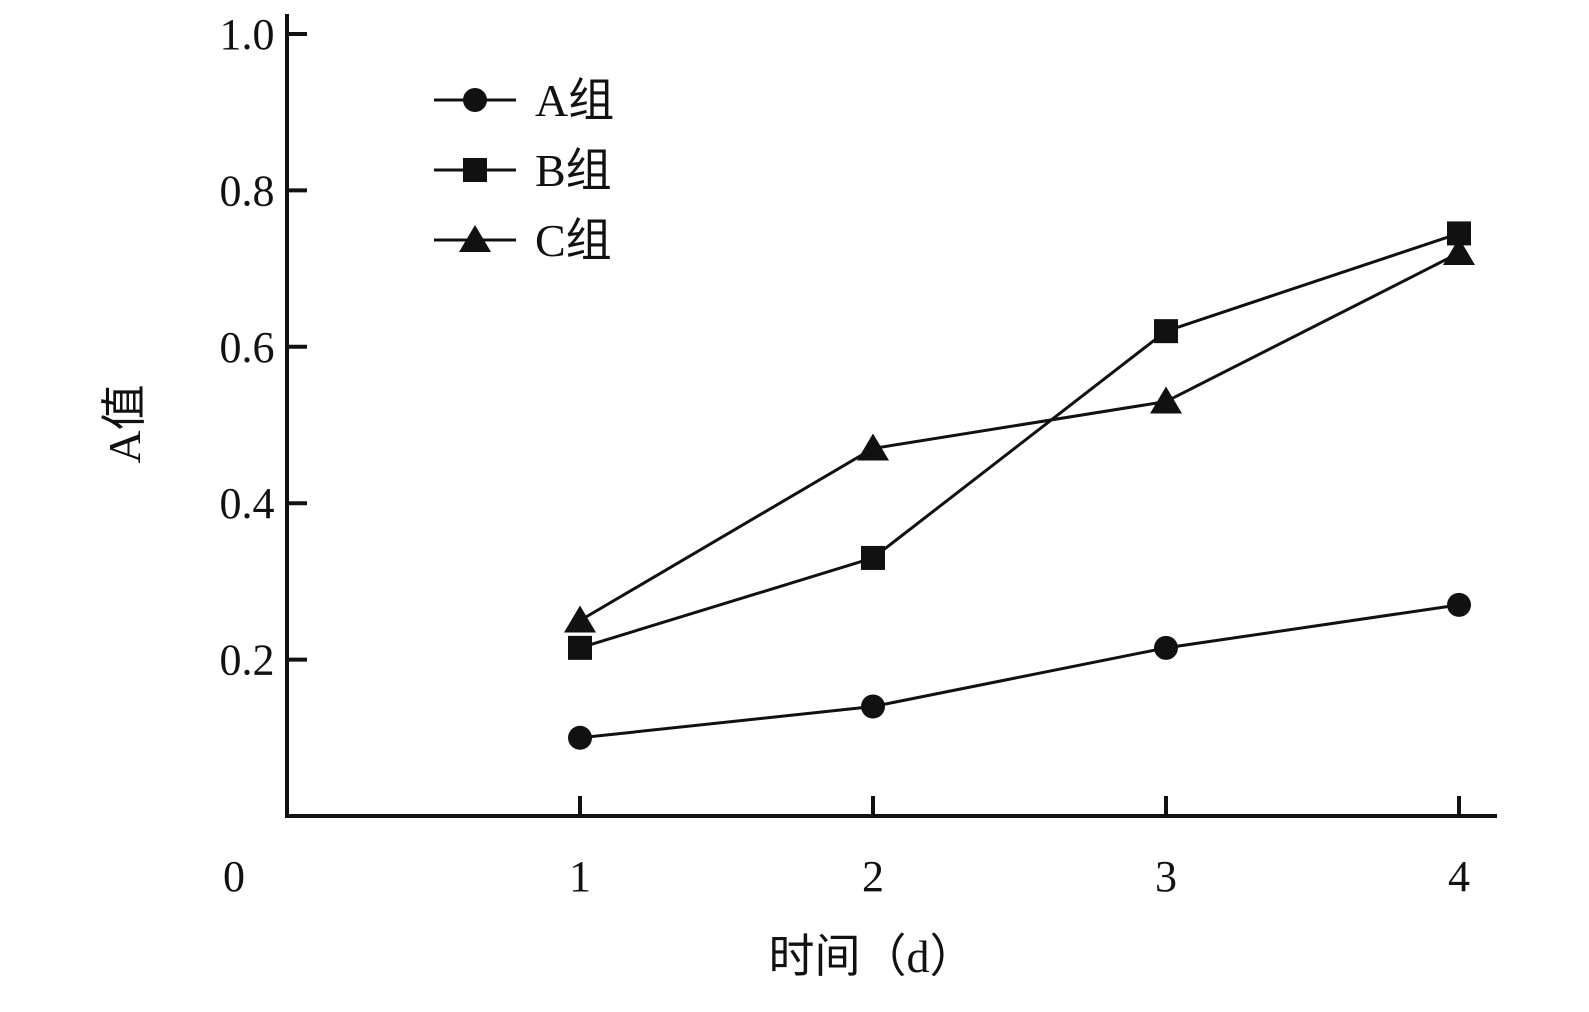  What do you see at coordinates (1459, 876) in the screenshot?
I see `x-tick-label: 4` at bounding box center [1459, 876].